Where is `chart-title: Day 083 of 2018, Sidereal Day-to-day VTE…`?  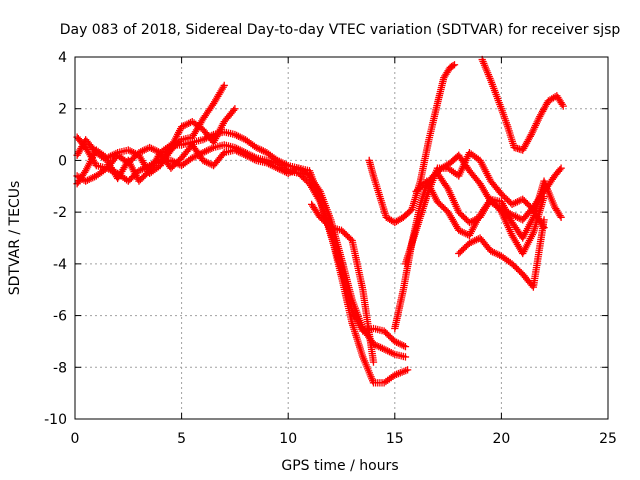 chart-title: Day 083 of 2018, Sidereal Day-to-day VTE… is located at coordinates (340, 30).